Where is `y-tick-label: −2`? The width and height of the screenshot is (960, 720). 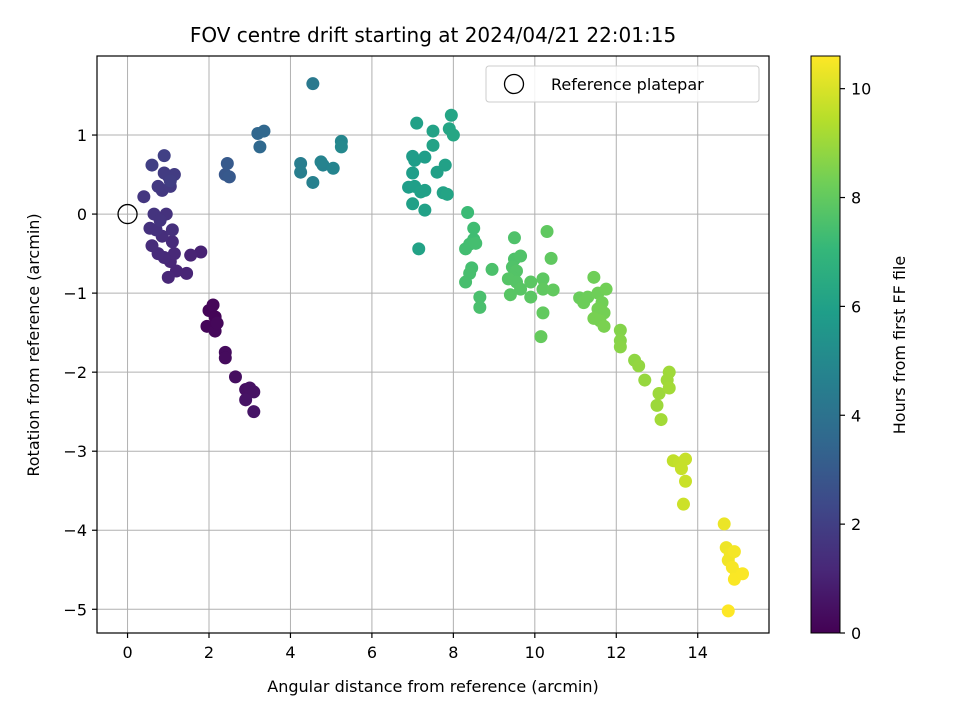 y-tick-label: −2 is located at coordinates (75, 372).